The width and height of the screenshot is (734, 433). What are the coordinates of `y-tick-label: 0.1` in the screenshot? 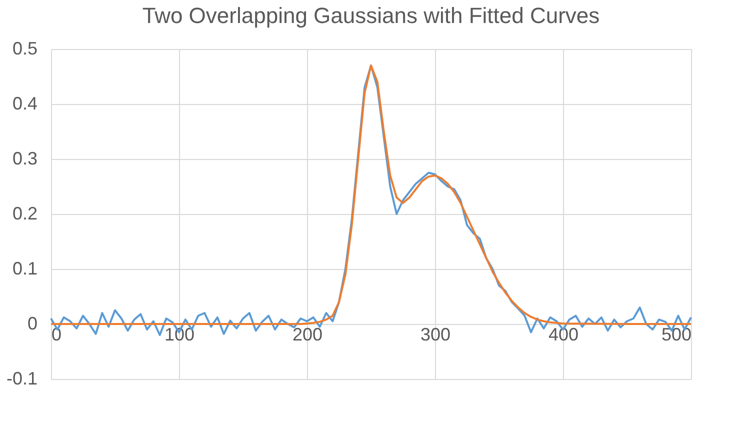 It's located at (25, 268).